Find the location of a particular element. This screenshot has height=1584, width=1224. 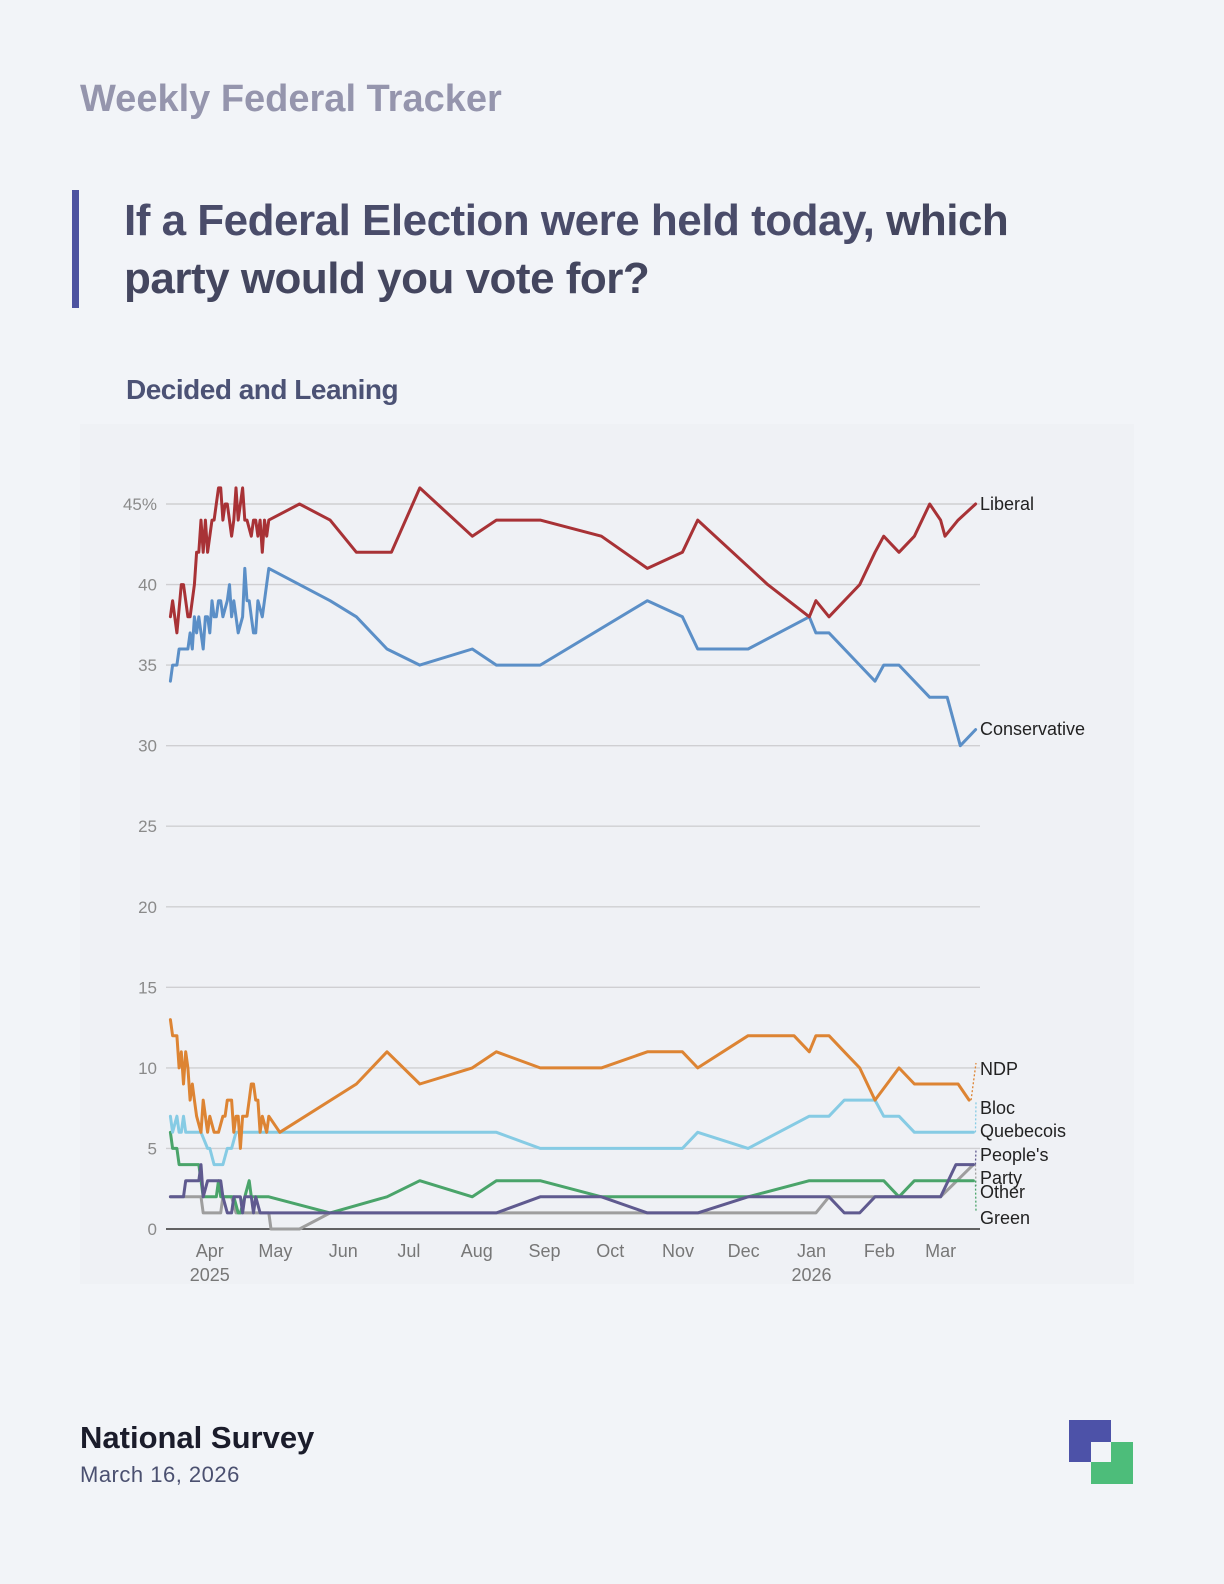

x-tick-label: May is located at coordinates (275, 1251).